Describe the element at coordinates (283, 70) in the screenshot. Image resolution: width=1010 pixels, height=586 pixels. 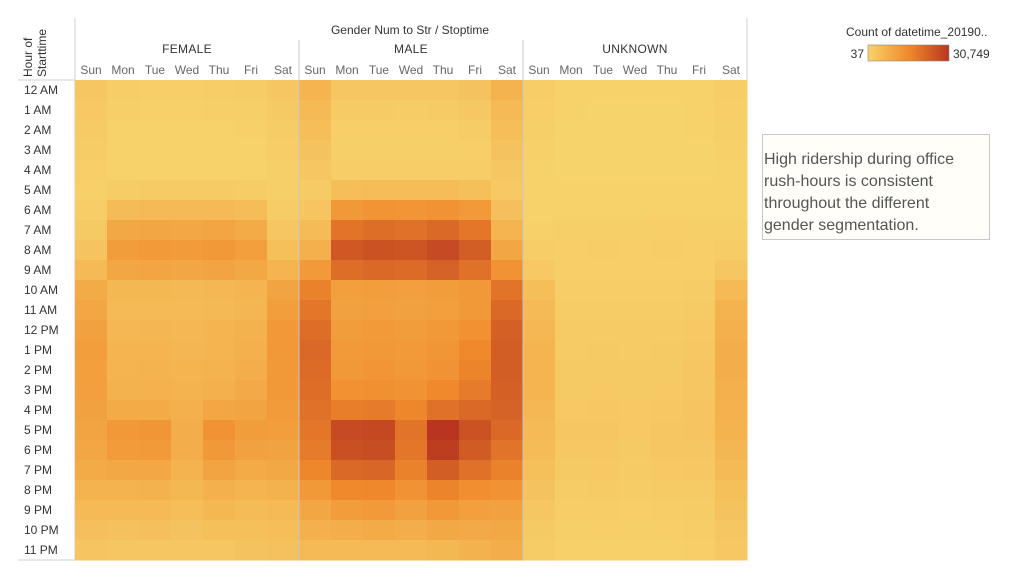
I see `day-label-female-sat: Sat` at that location.